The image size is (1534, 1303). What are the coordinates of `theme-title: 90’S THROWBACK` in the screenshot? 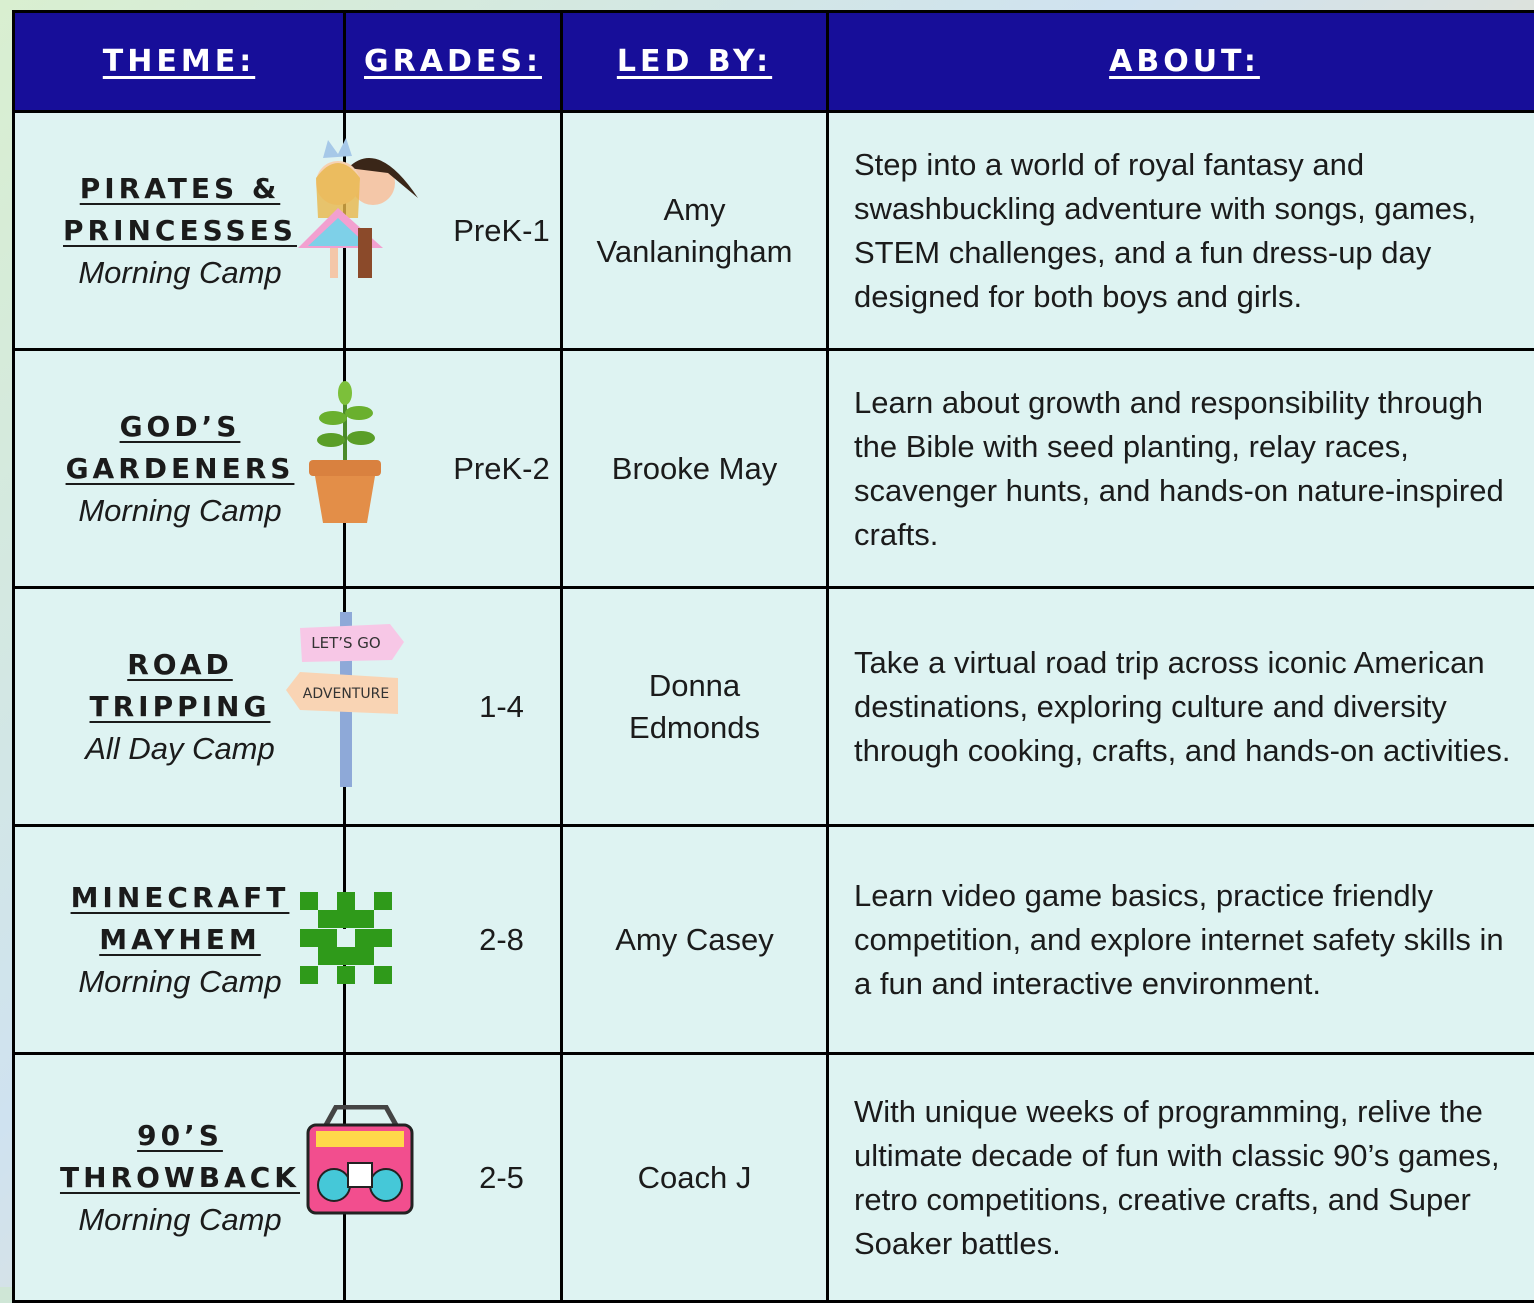 It's located at (180, 1156).